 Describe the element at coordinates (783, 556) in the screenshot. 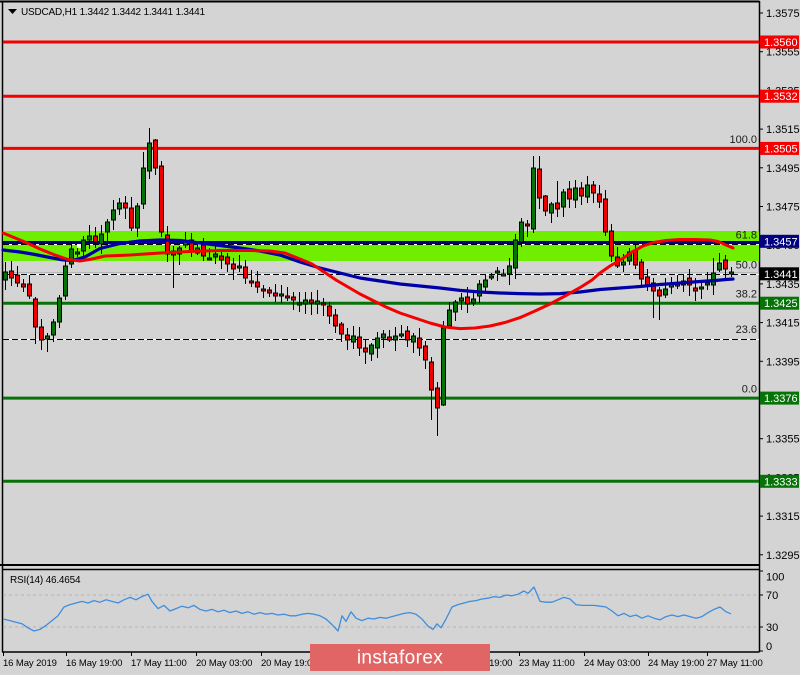

I see `svg-text: 1.3295` at that location.